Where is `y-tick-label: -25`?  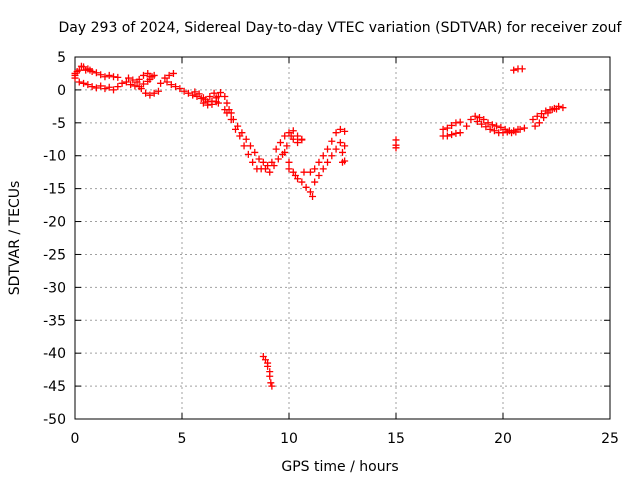
y-tick-label: -25 is located at coordinates (54, 255).